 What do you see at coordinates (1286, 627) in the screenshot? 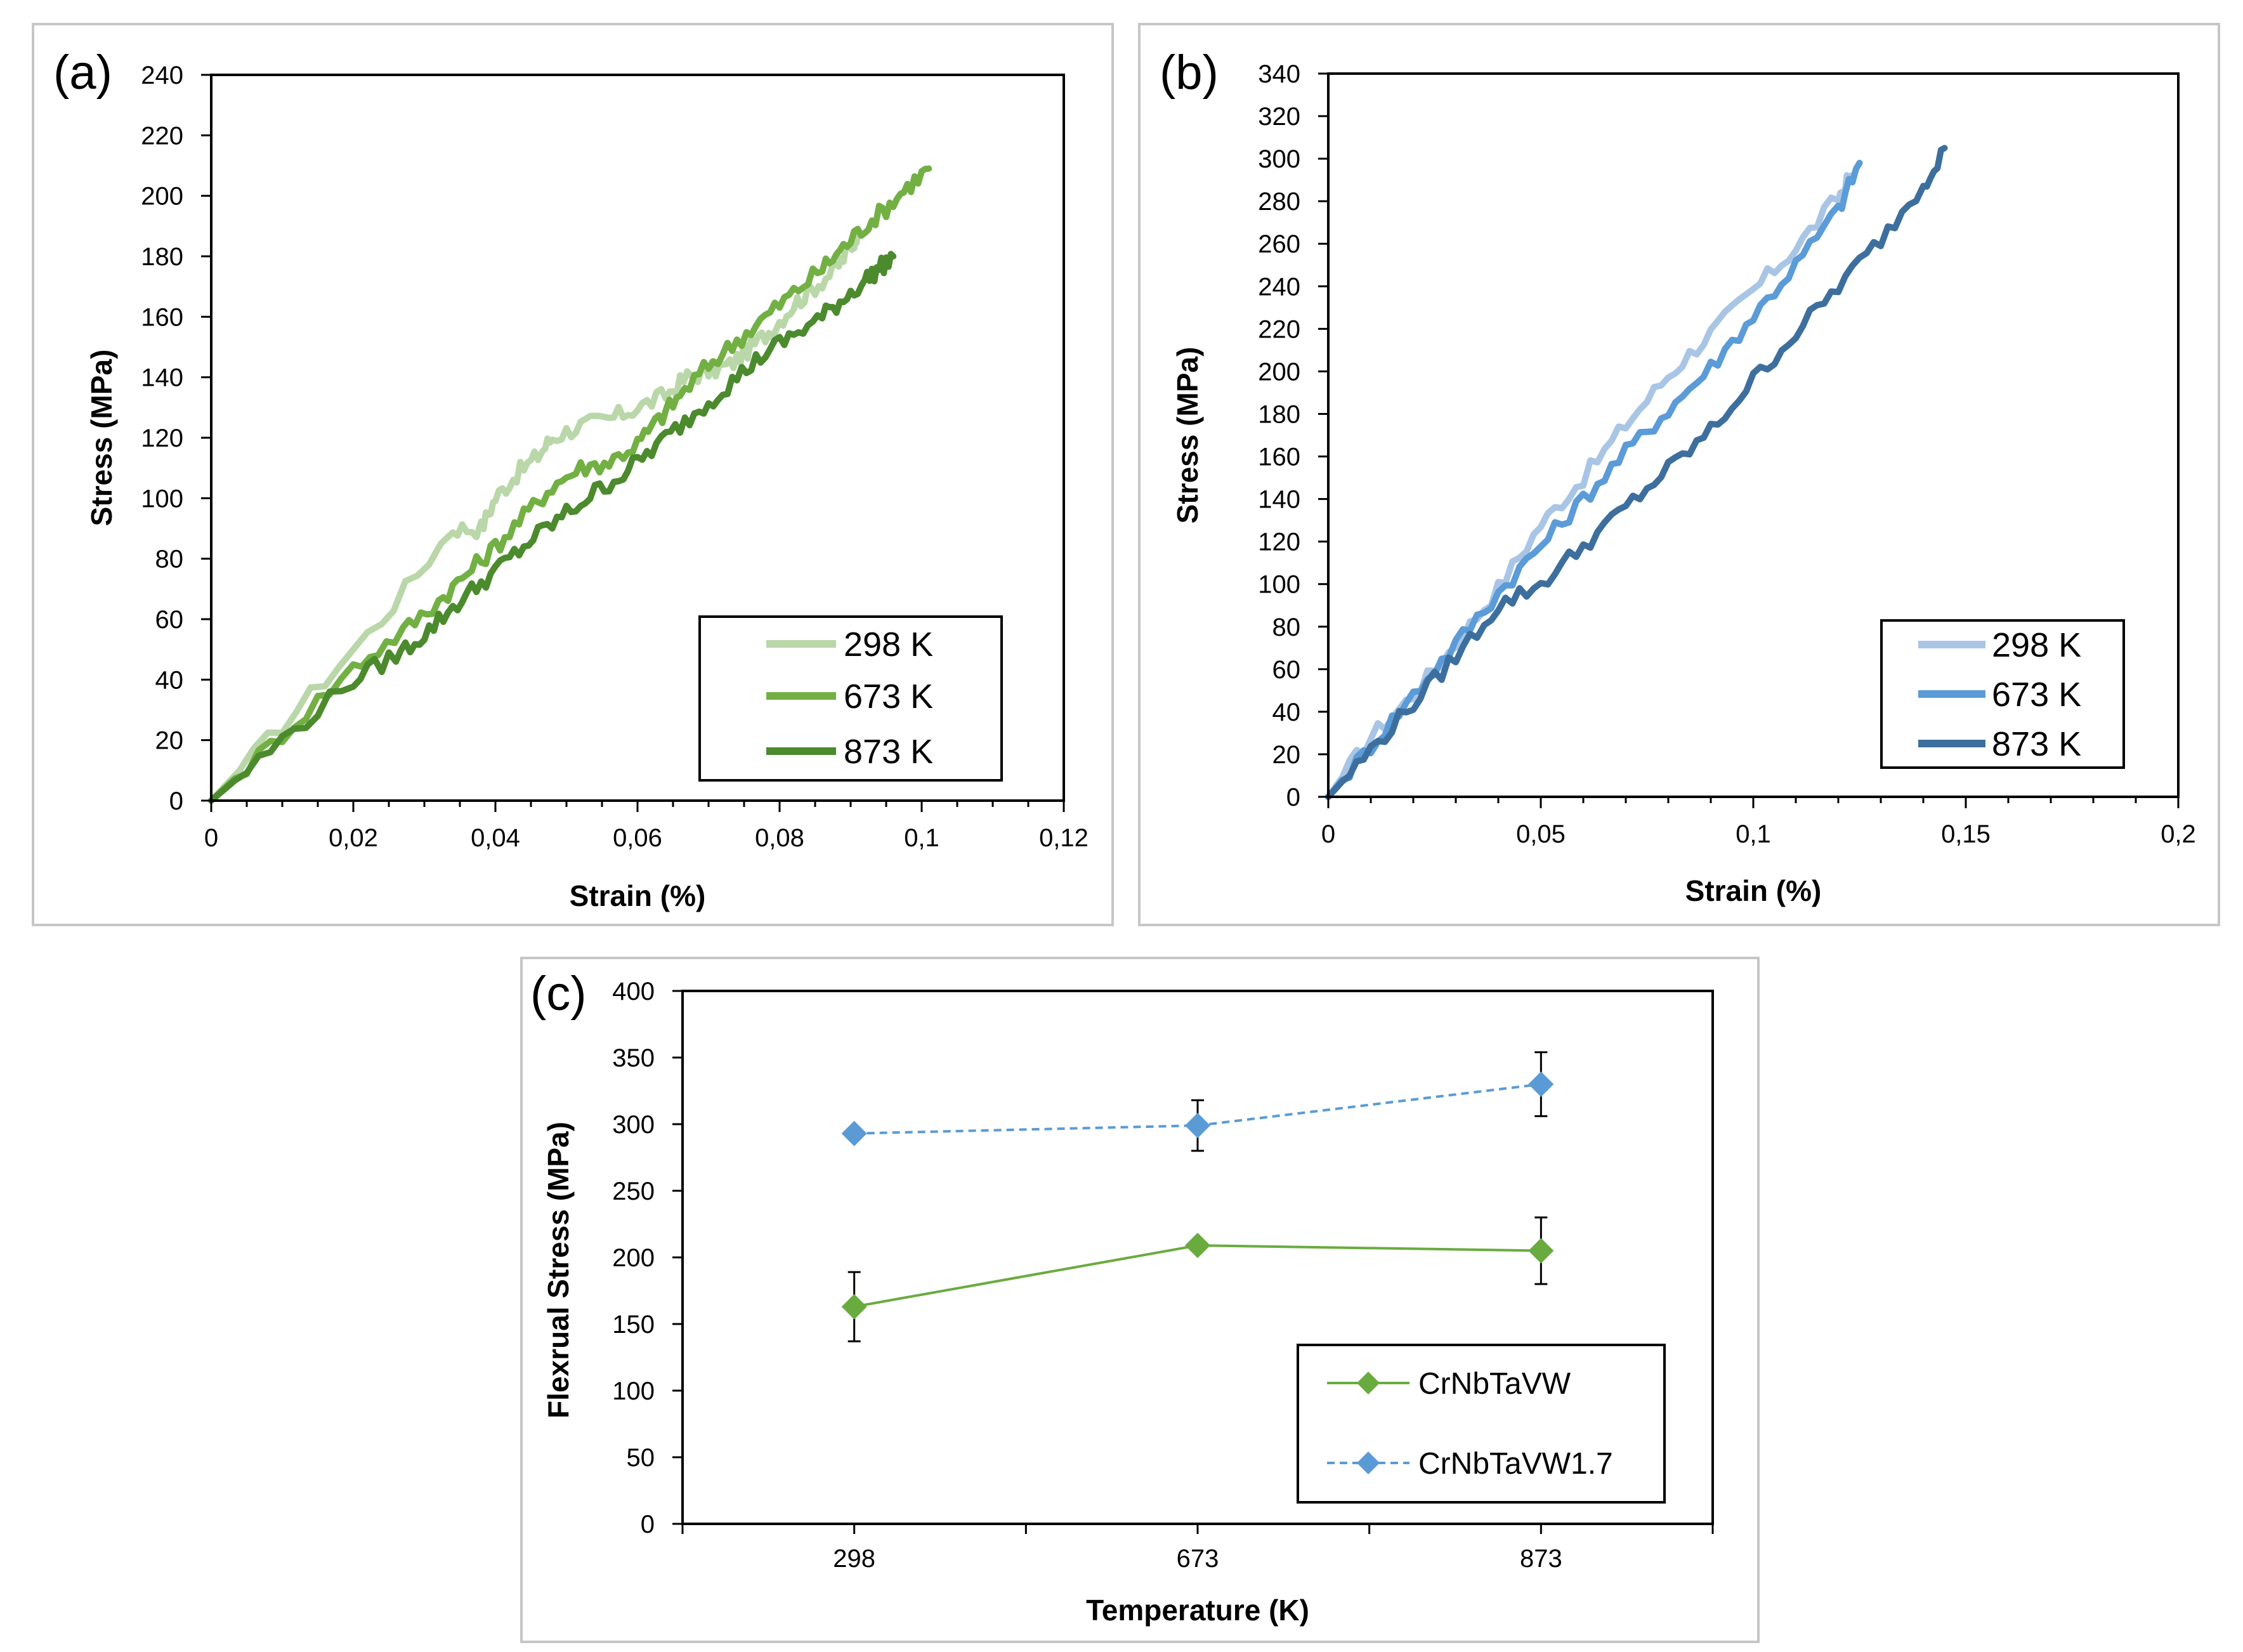
I see `panel-b-y-tick-label: 80` at bounding box center [1286, 627].